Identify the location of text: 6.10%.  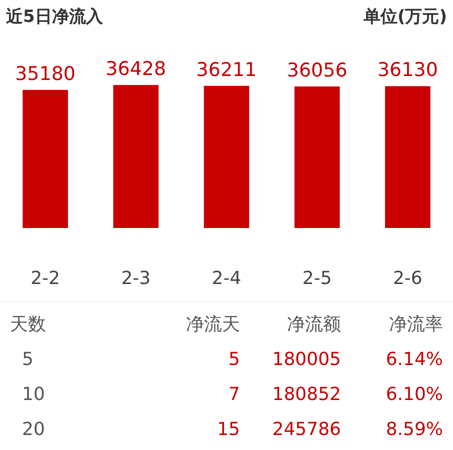
(414, 394).